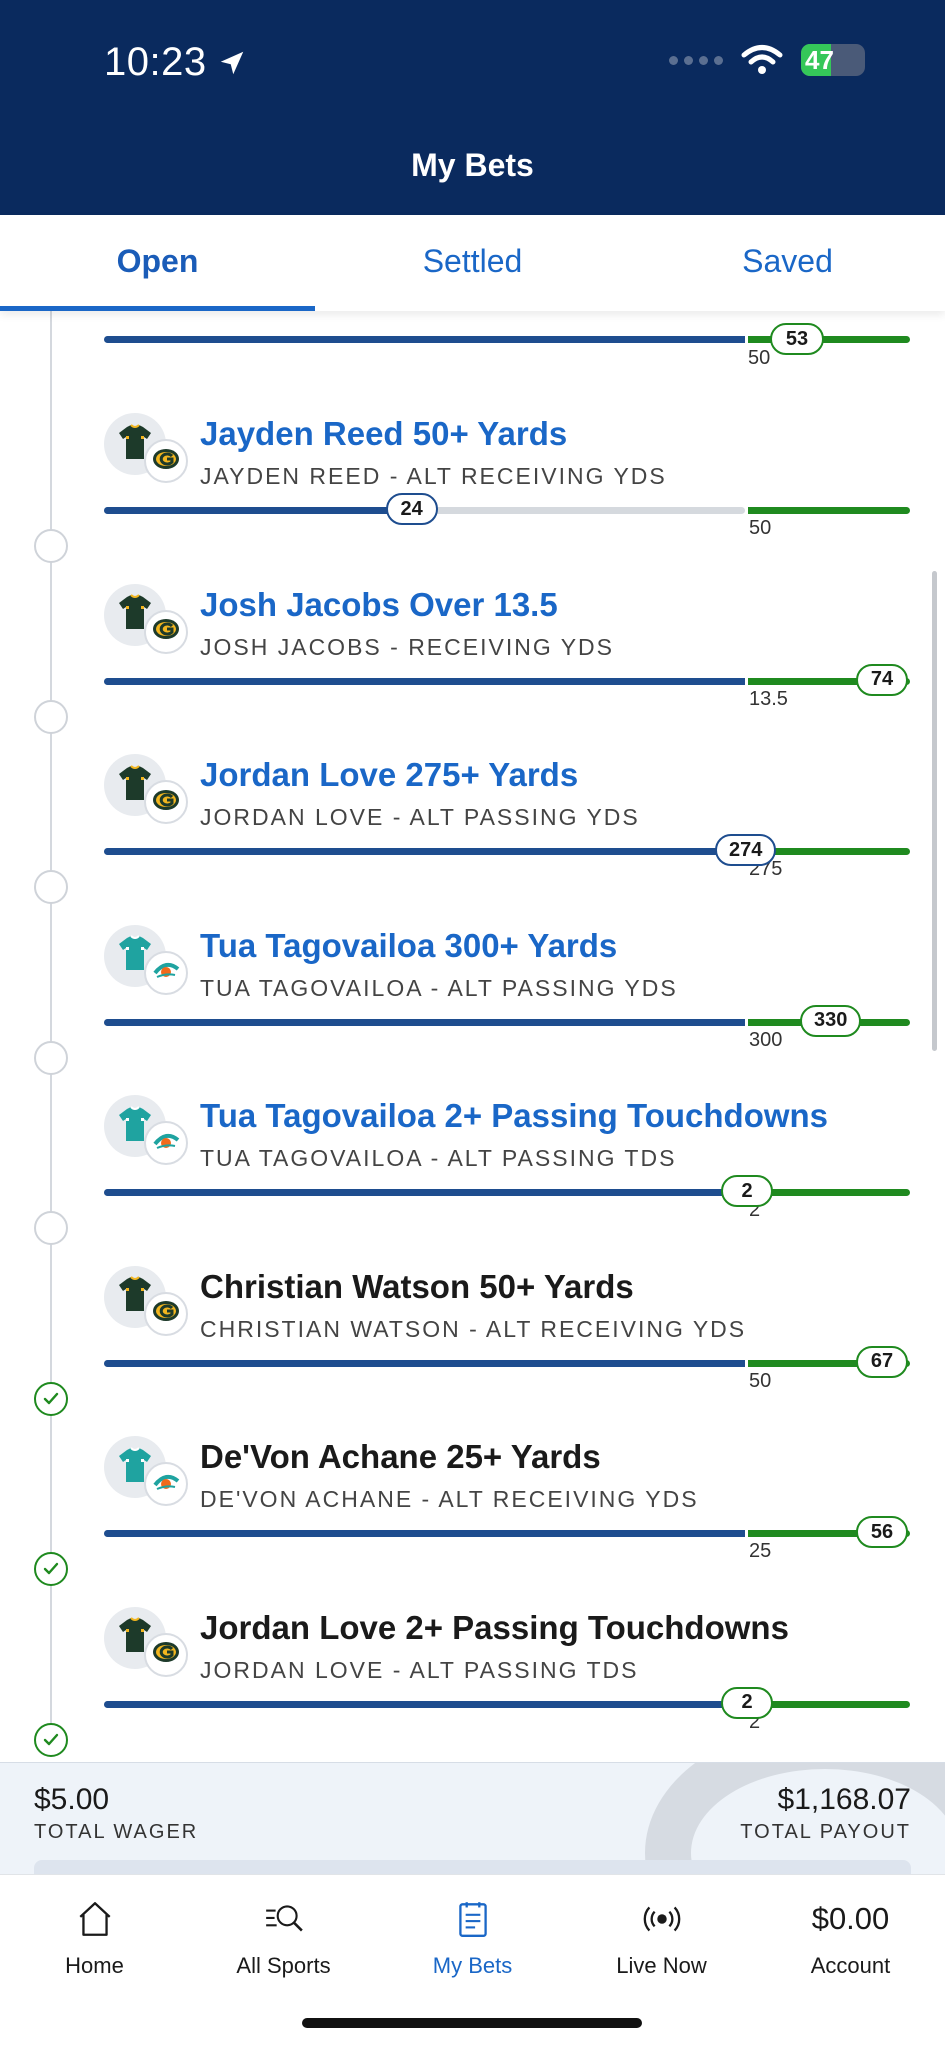  Describe the element at coordinates (494, 1627) in the screenshot. I see `leg-title: Jordan Love 2+ Passing Touchdowns` at that location.